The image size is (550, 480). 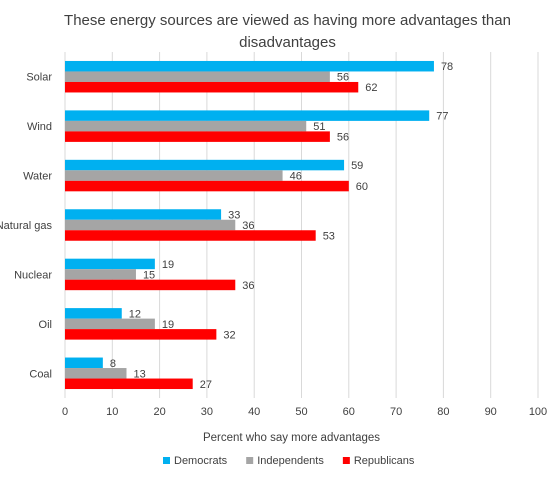 I want to click on data-label: 33, so click(x=234, y=216).